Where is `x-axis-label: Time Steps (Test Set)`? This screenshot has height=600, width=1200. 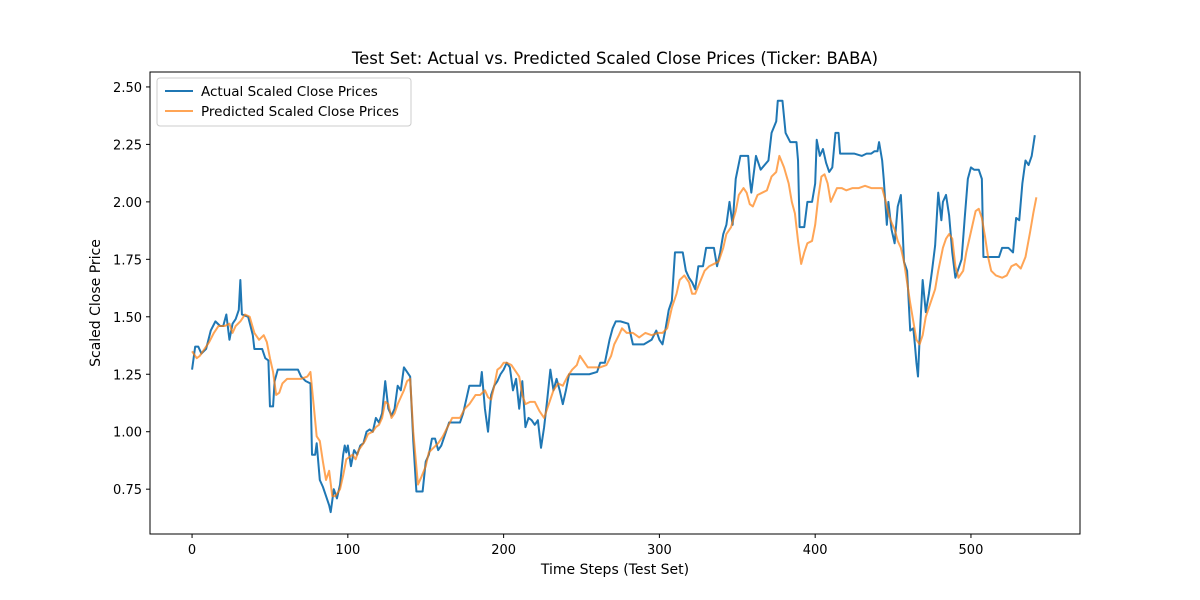 x-axis-label: Time Steps (Test Set) is located at coordinates (614, 570).